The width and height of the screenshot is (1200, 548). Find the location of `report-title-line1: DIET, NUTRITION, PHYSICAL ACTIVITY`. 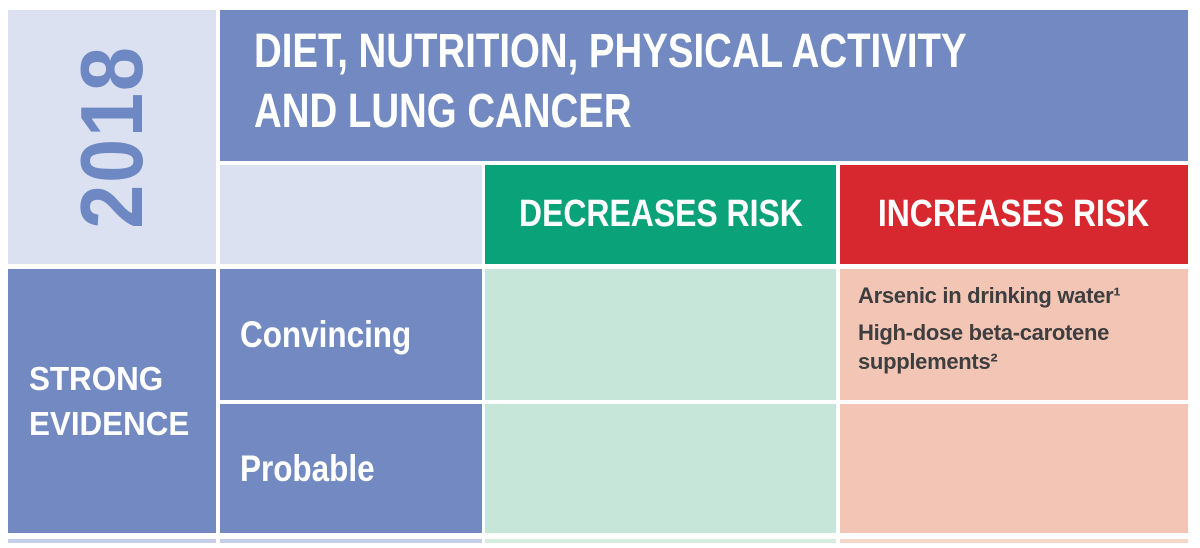

report-title-line1: DIET, NUTRITION, PHYSICAL ACTIVITY is located at coordinates (610, 51).